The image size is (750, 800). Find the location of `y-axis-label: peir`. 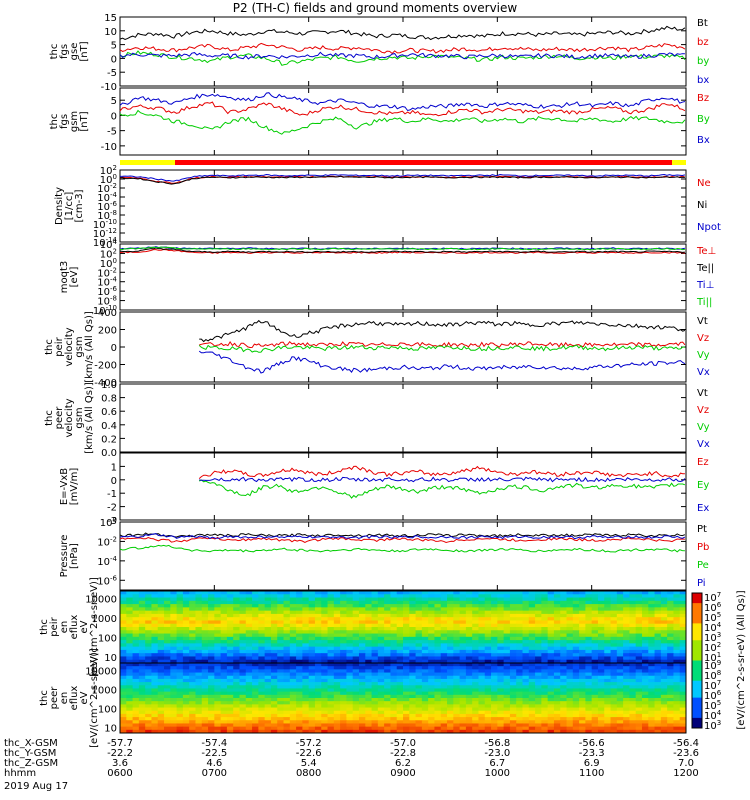

y-axis-label: peir is located at coordinates (54, 626).